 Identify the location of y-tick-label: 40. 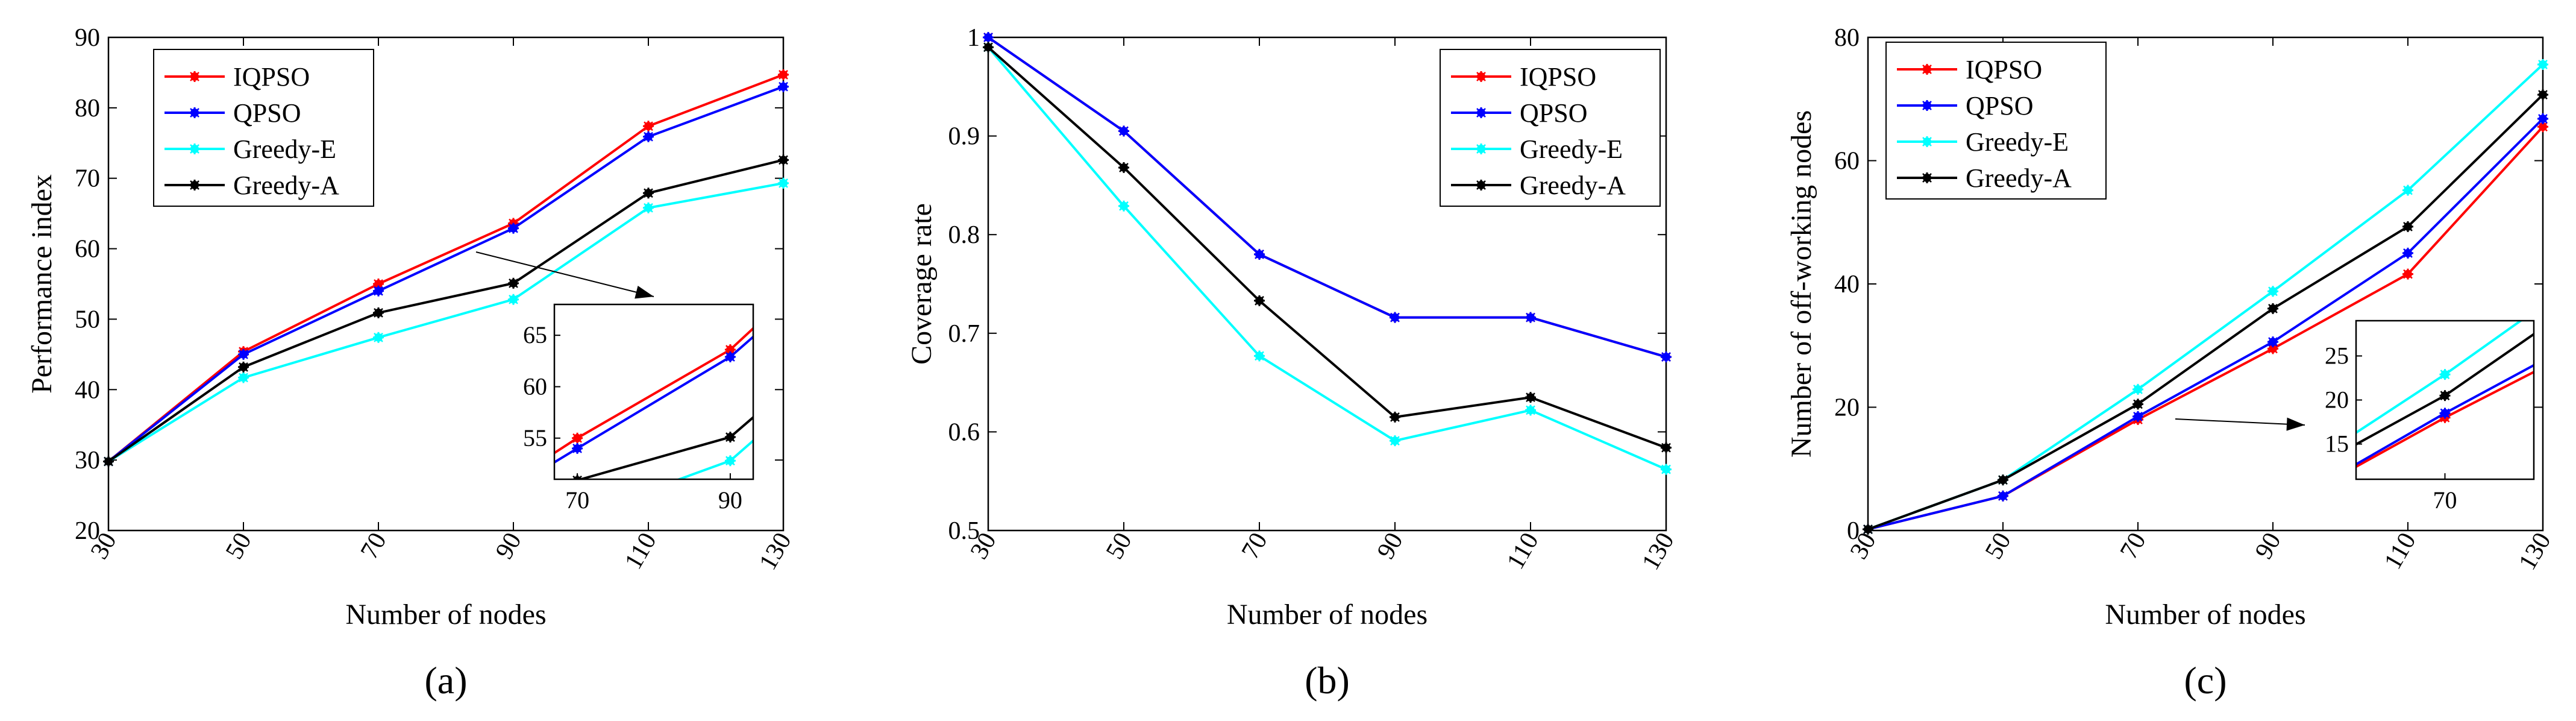
(1847, 284).